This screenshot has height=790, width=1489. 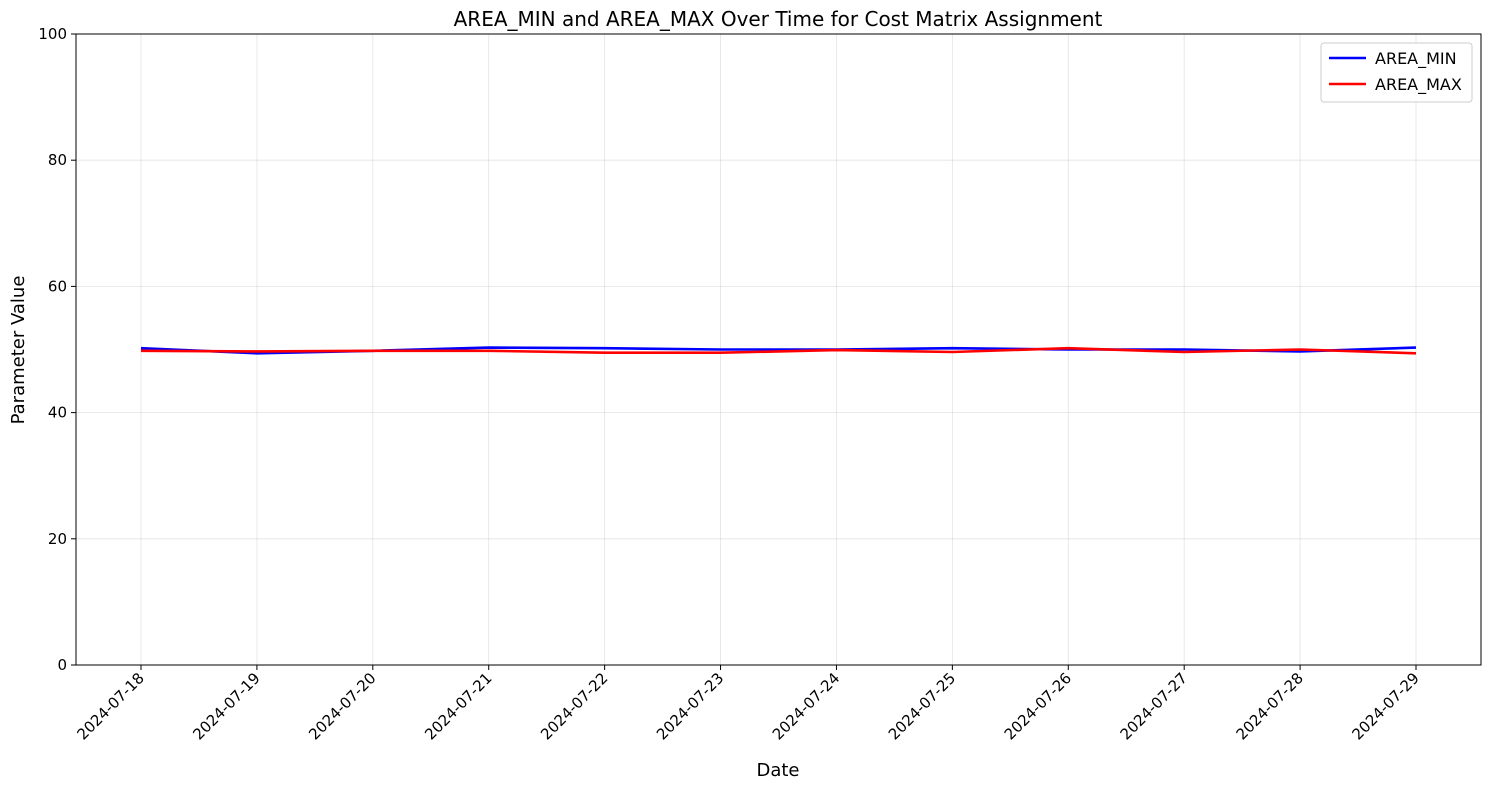 I want to click on x-tick-label: 2024-07-29, so click(x=1385, y=706).